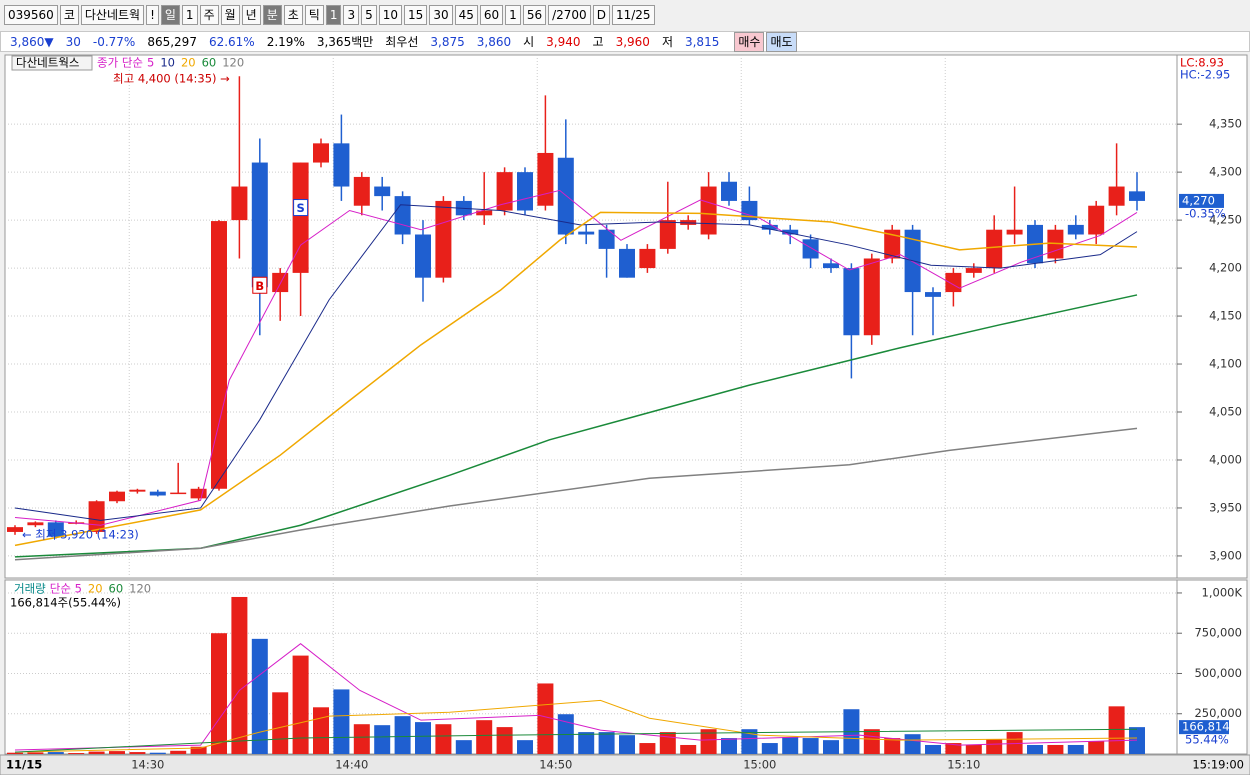 Image resolution: width=1250 pixels, height=775 pixels. What do you see at coordinates (749, 41) in the screenshot?
I see `buy-button: 매수` at bounding box center [749, 41].